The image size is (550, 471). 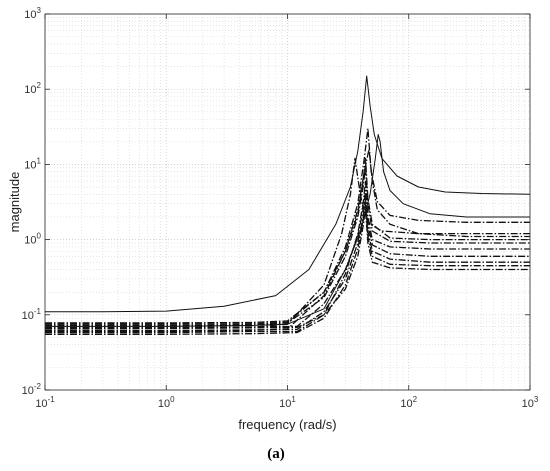 I want to click on x-tick-label: 10¹, so click(x=287, y=402).